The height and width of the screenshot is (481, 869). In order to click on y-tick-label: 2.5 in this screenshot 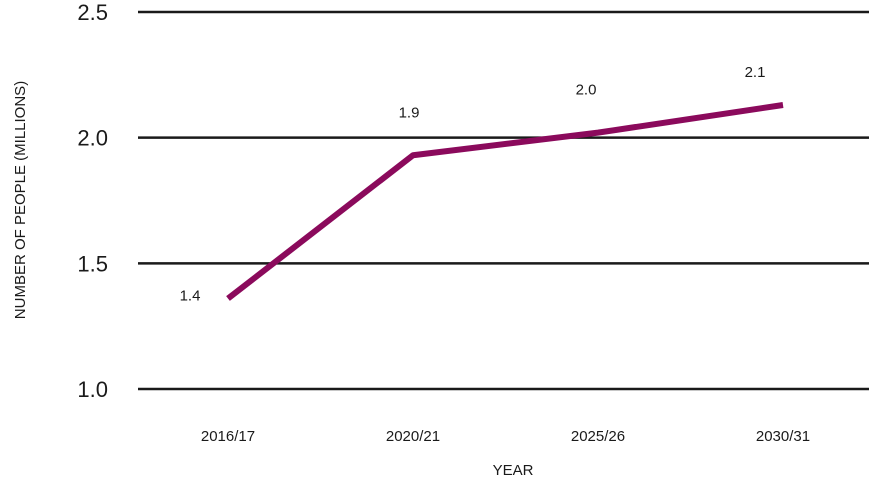, I will do `click(92, 12)`.